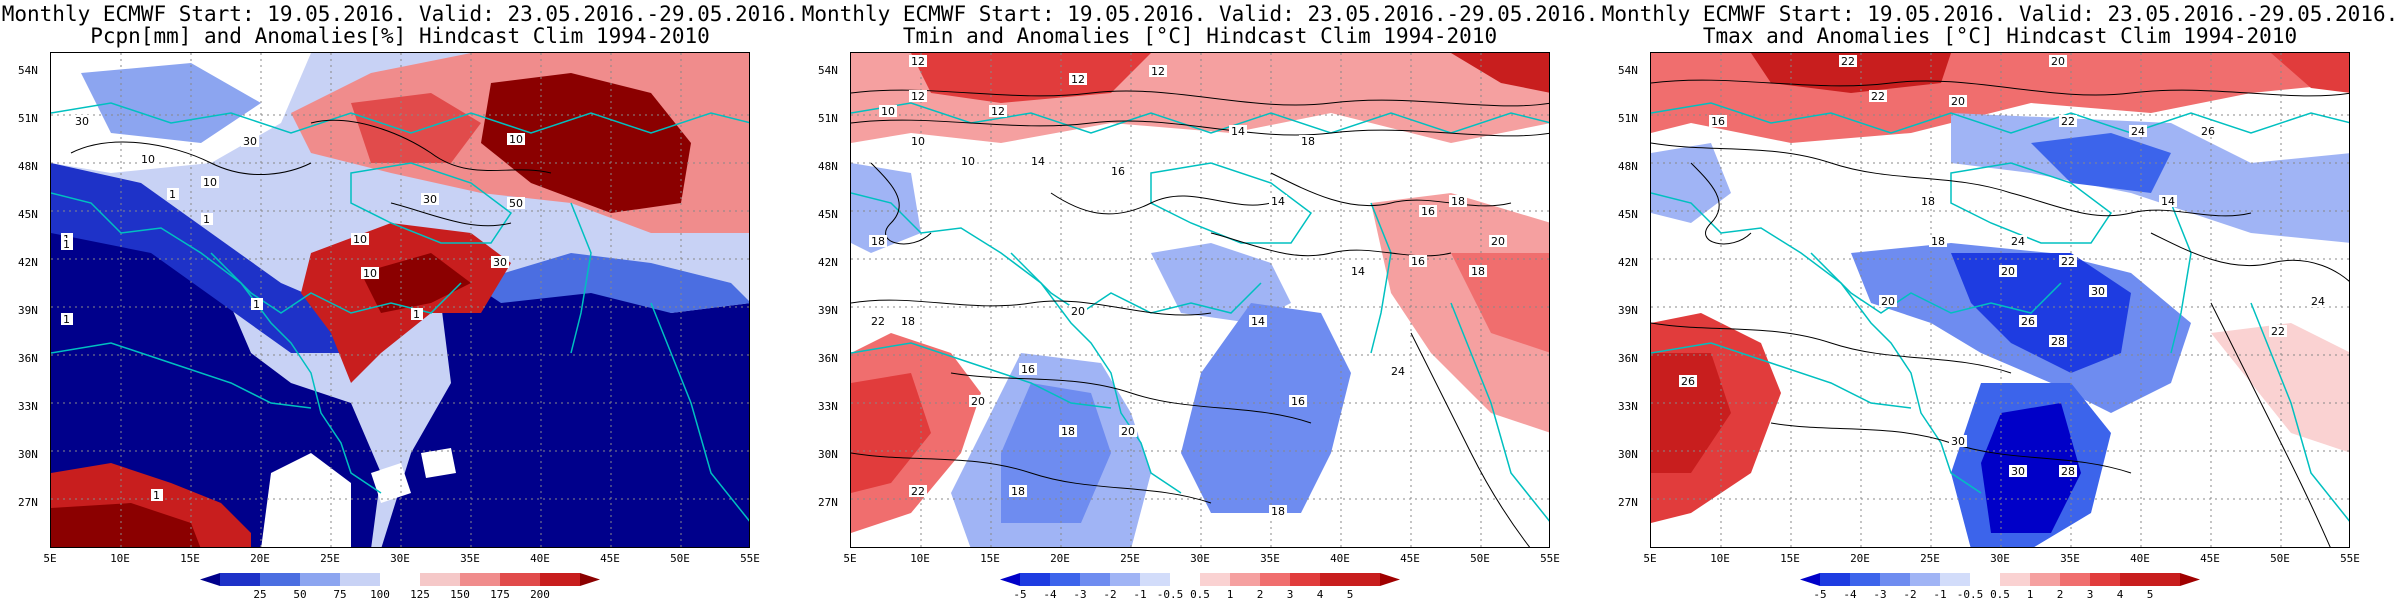 The width and height of the screenshot is (2400, 601). I want to click on lon-label: 50E, so click(2280, 558).